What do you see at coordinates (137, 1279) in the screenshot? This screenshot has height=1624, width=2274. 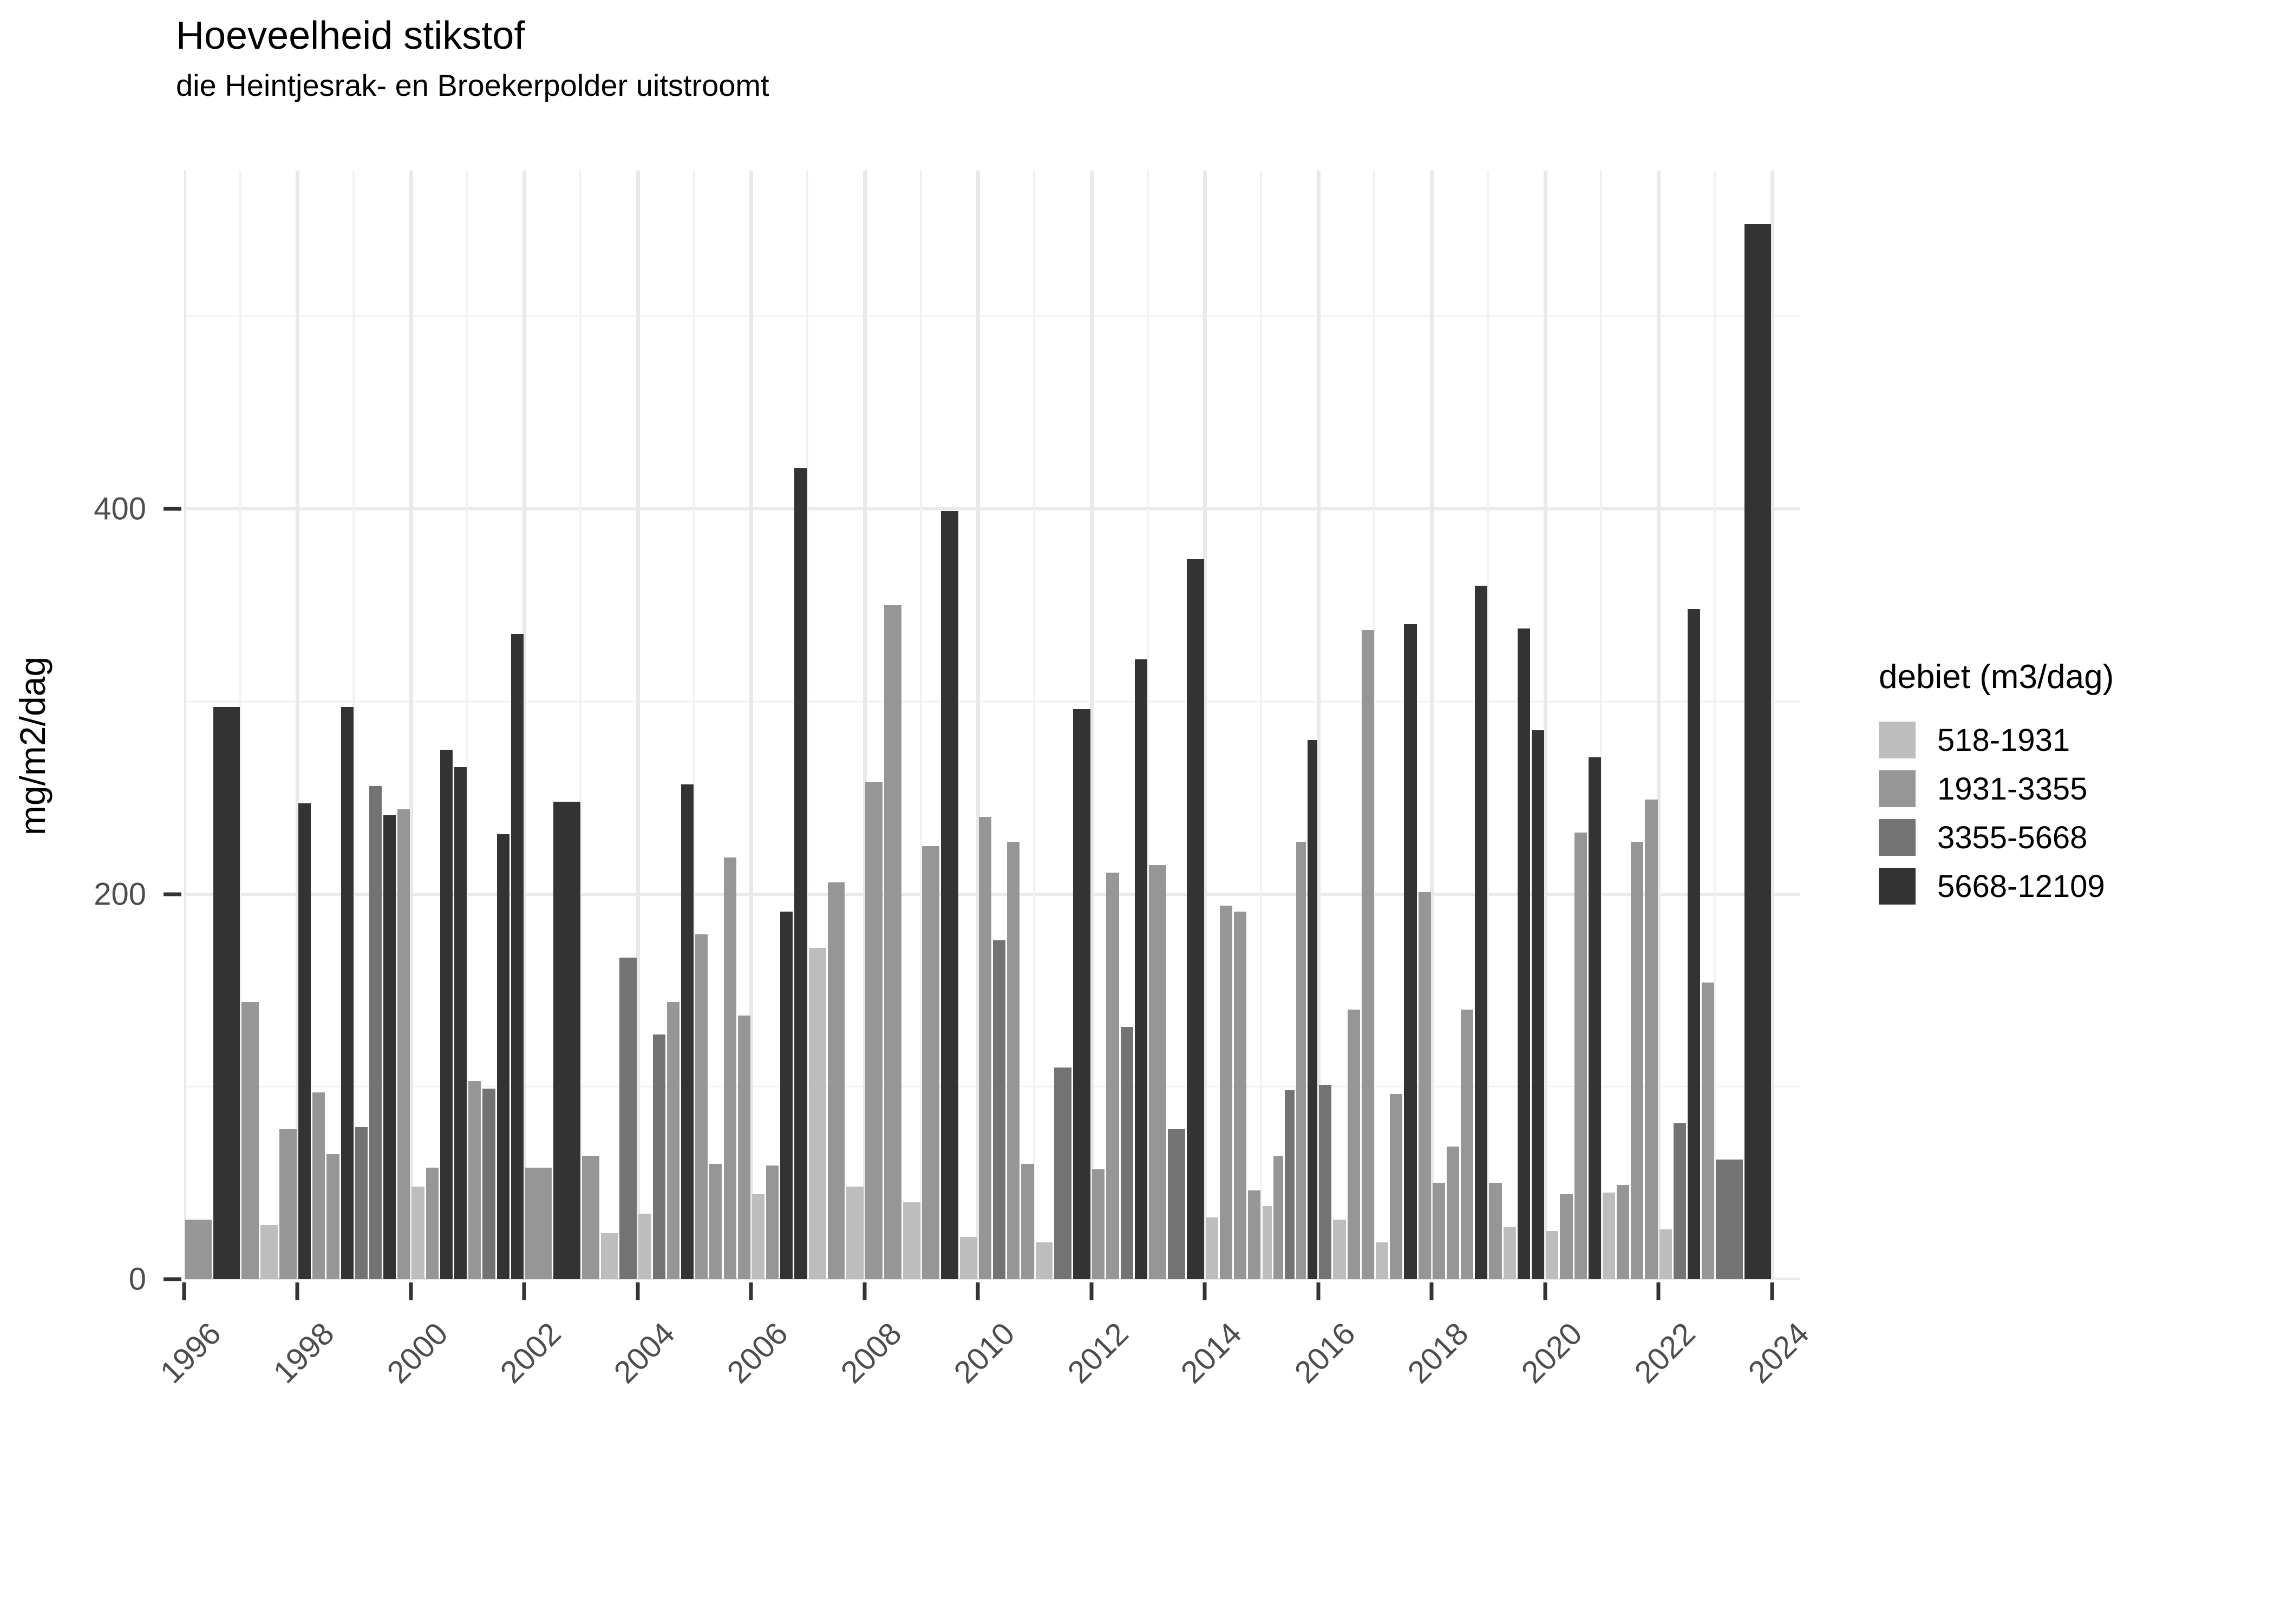 I see `y-axis-tick-label: 0` at bounding box center [137, 1279].